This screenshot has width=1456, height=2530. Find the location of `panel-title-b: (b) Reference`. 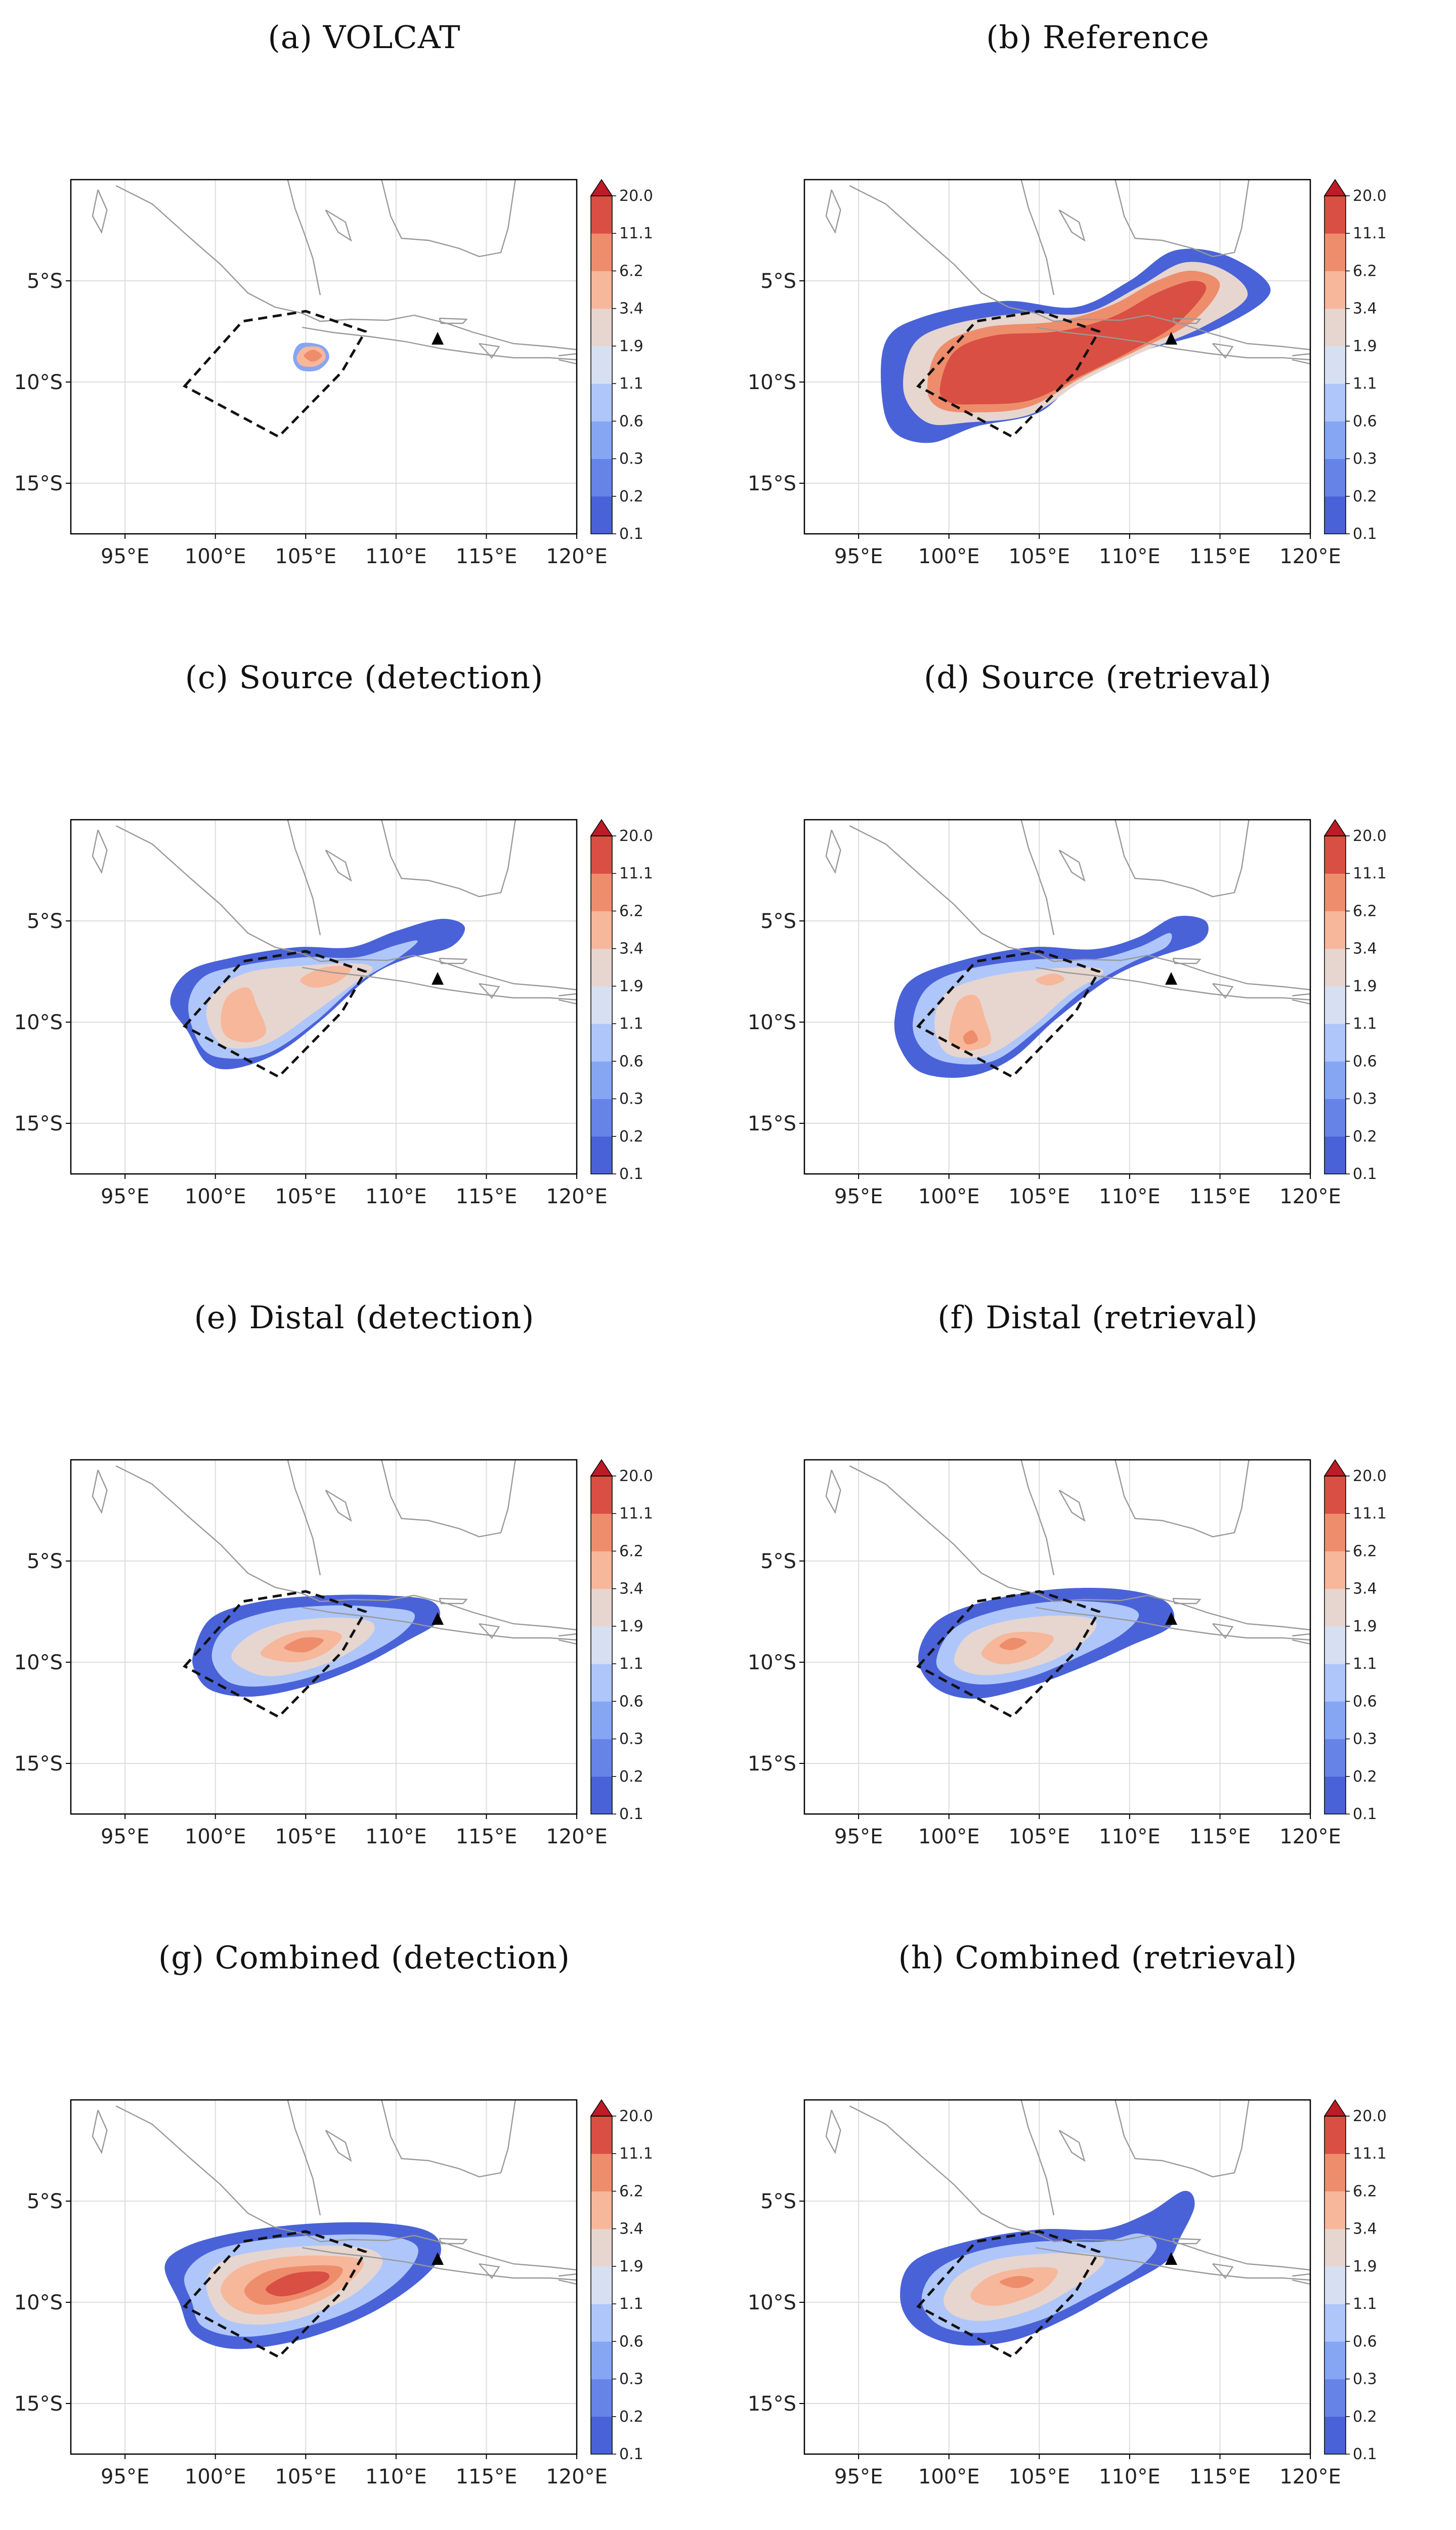

panel-title-b: (b) Reference is located at coordinates (1097, 37).